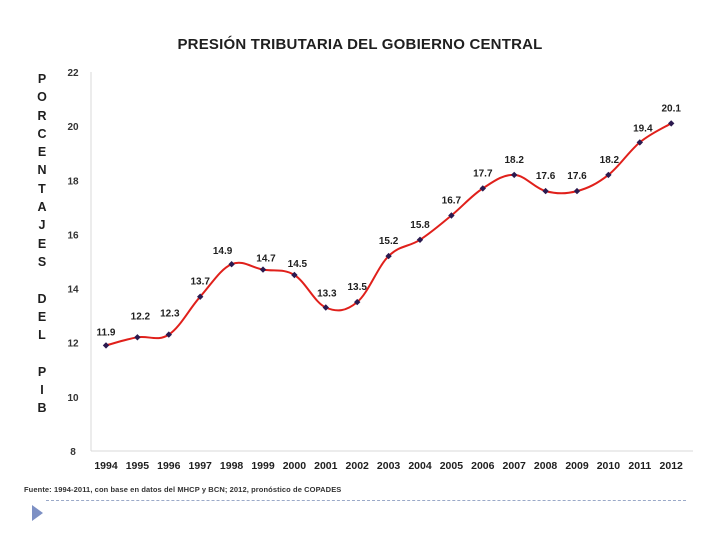 The image size is (720, 540). I want to click on footer-divider, so click(366, 500).